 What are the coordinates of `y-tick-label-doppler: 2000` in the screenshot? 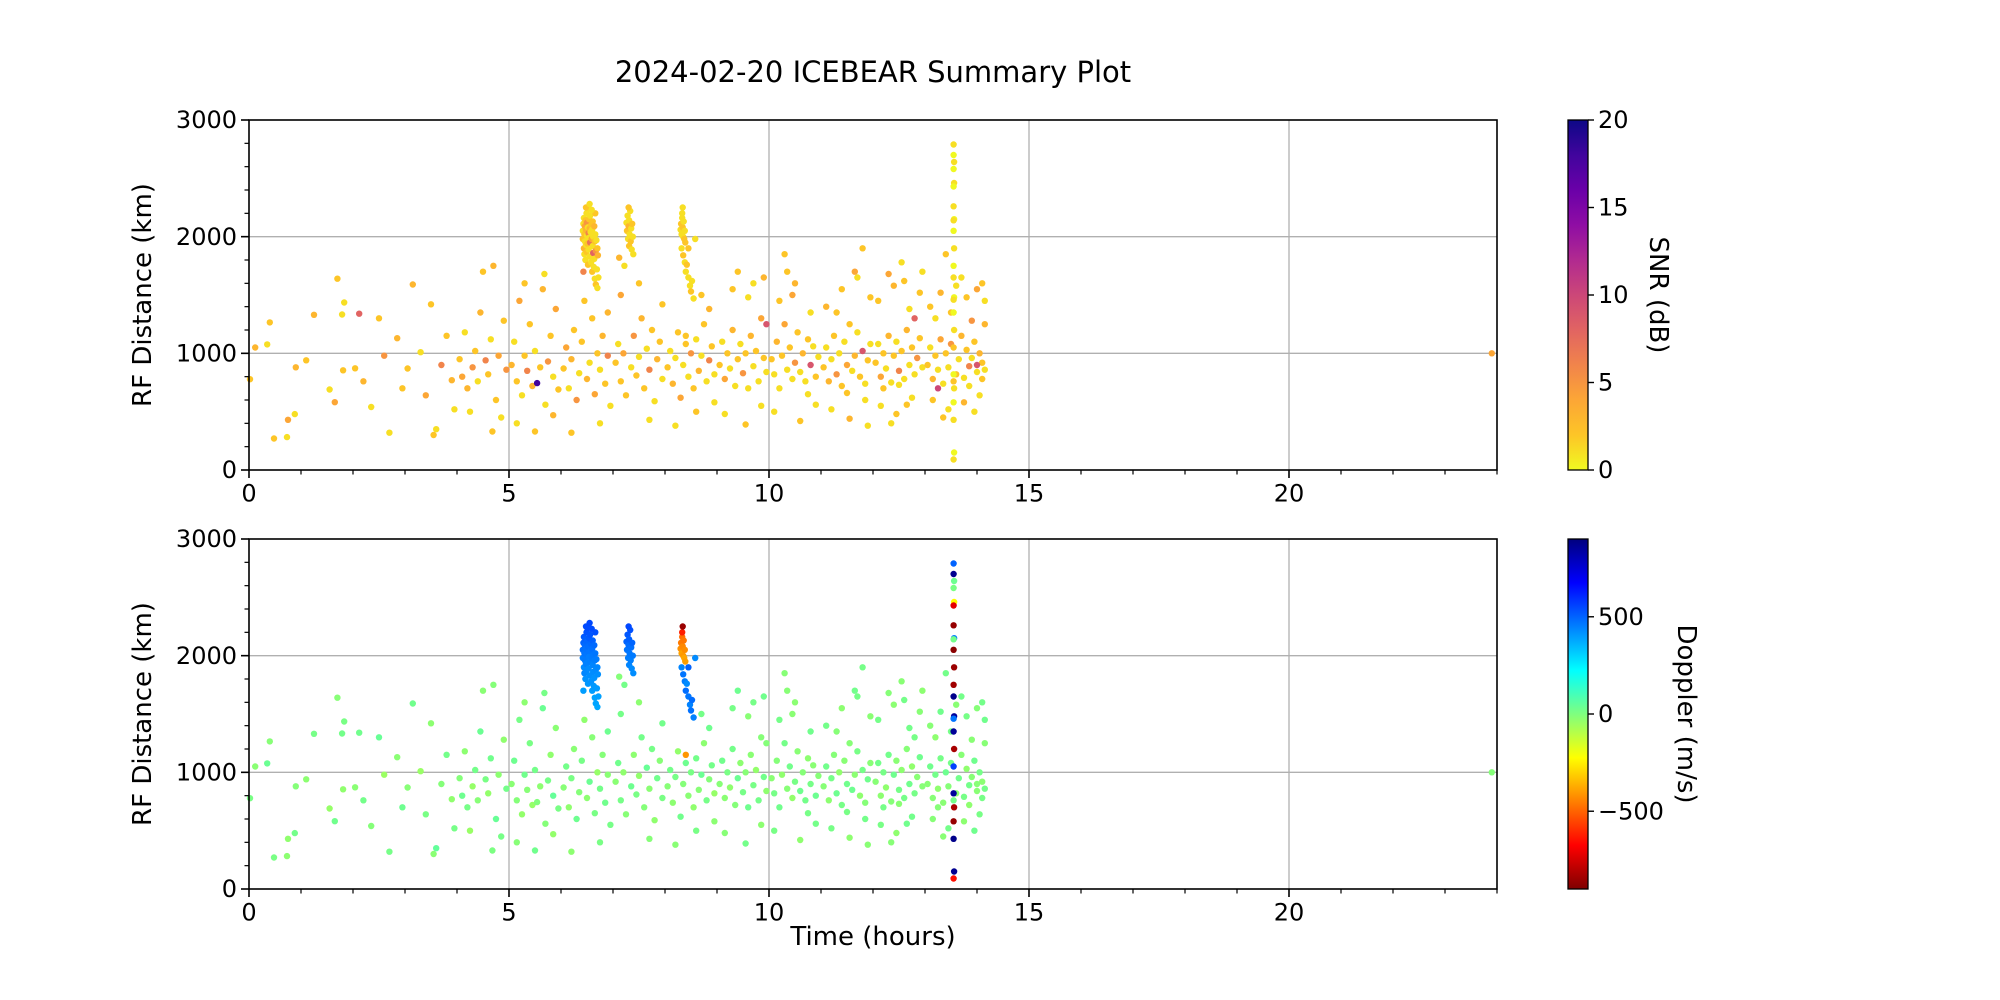 It's located at (206, 656).